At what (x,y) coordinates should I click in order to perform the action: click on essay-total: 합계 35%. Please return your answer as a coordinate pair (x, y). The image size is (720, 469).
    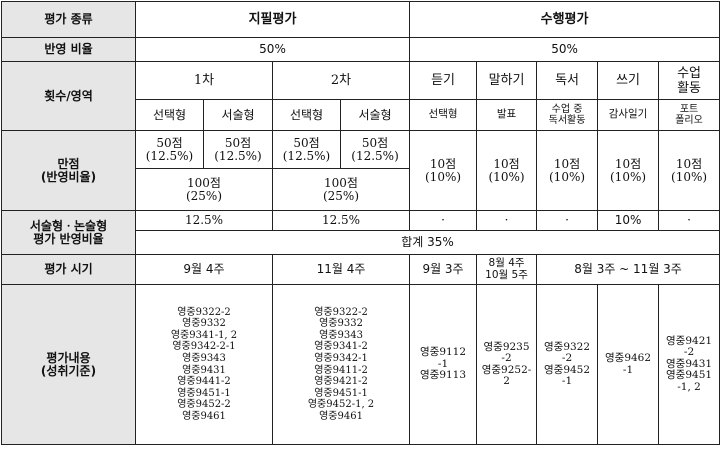
    Looking at the image, I should click on (427, 242).